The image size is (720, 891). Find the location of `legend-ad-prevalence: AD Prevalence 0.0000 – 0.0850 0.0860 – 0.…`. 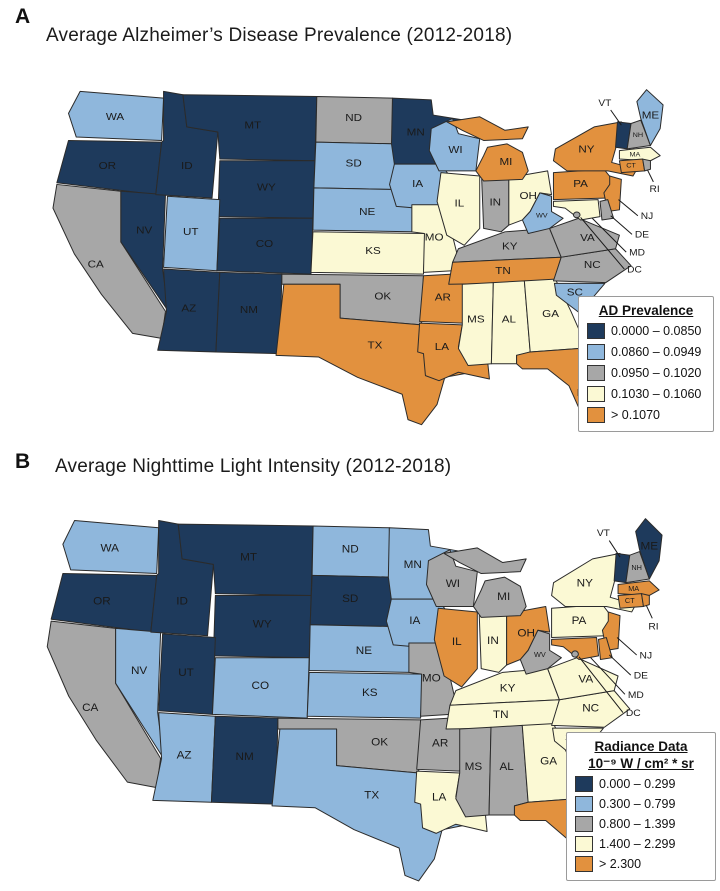

legend-ad-prevalence: AD Prevalence 0.0000 – 0.0850 0.0860 – 0.… is located at coordinates (646, 364).